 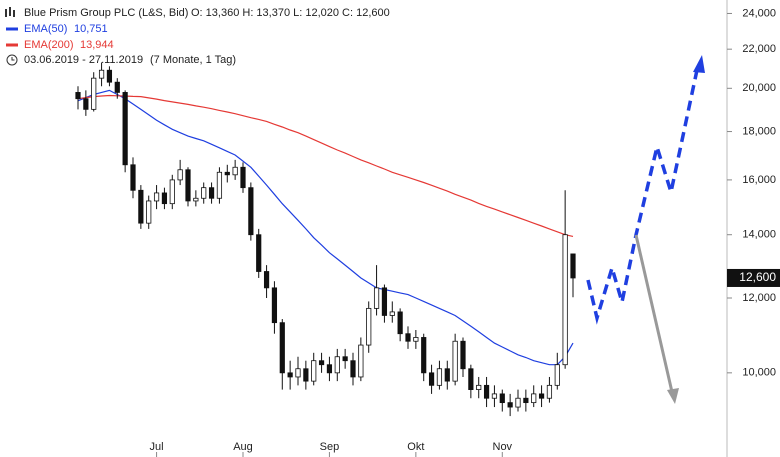 I want to click on x-tick-label: Sep, so click(x=330, y=447).